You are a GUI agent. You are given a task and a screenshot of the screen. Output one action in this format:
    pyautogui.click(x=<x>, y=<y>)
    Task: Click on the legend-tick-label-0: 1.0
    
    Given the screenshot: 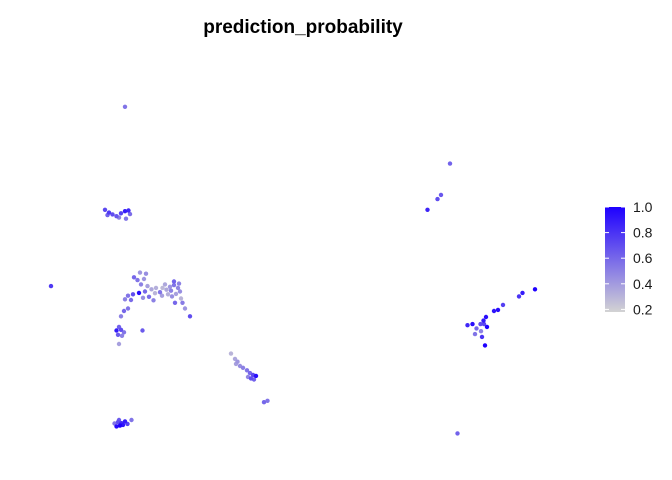 What is the action you would take?
    pyautogui.click(x=643, y=207)
    